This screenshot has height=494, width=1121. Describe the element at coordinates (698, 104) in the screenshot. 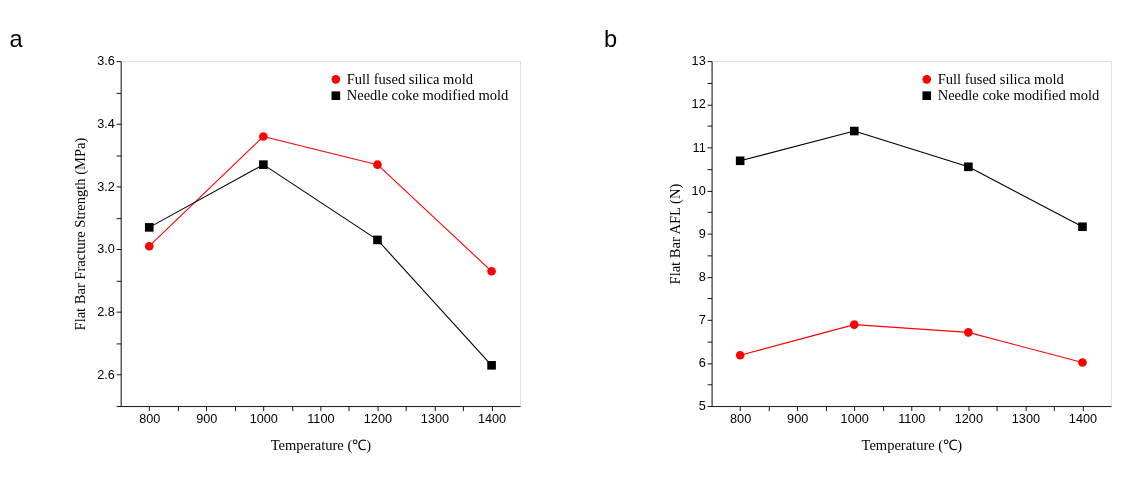

I see `y-tick-label: 12` at that location.